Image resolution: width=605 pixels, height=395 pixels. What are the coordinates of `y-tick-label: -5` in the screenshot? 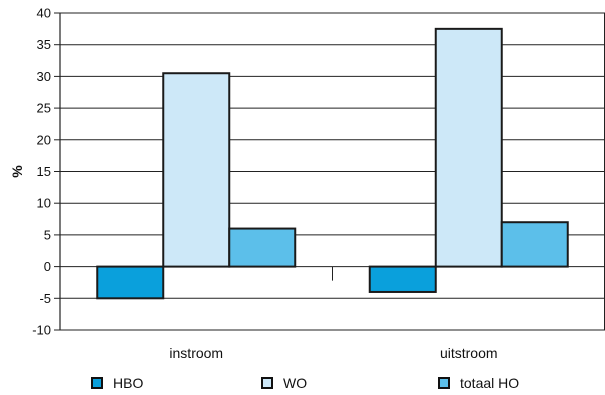 It's located at (45, 298).